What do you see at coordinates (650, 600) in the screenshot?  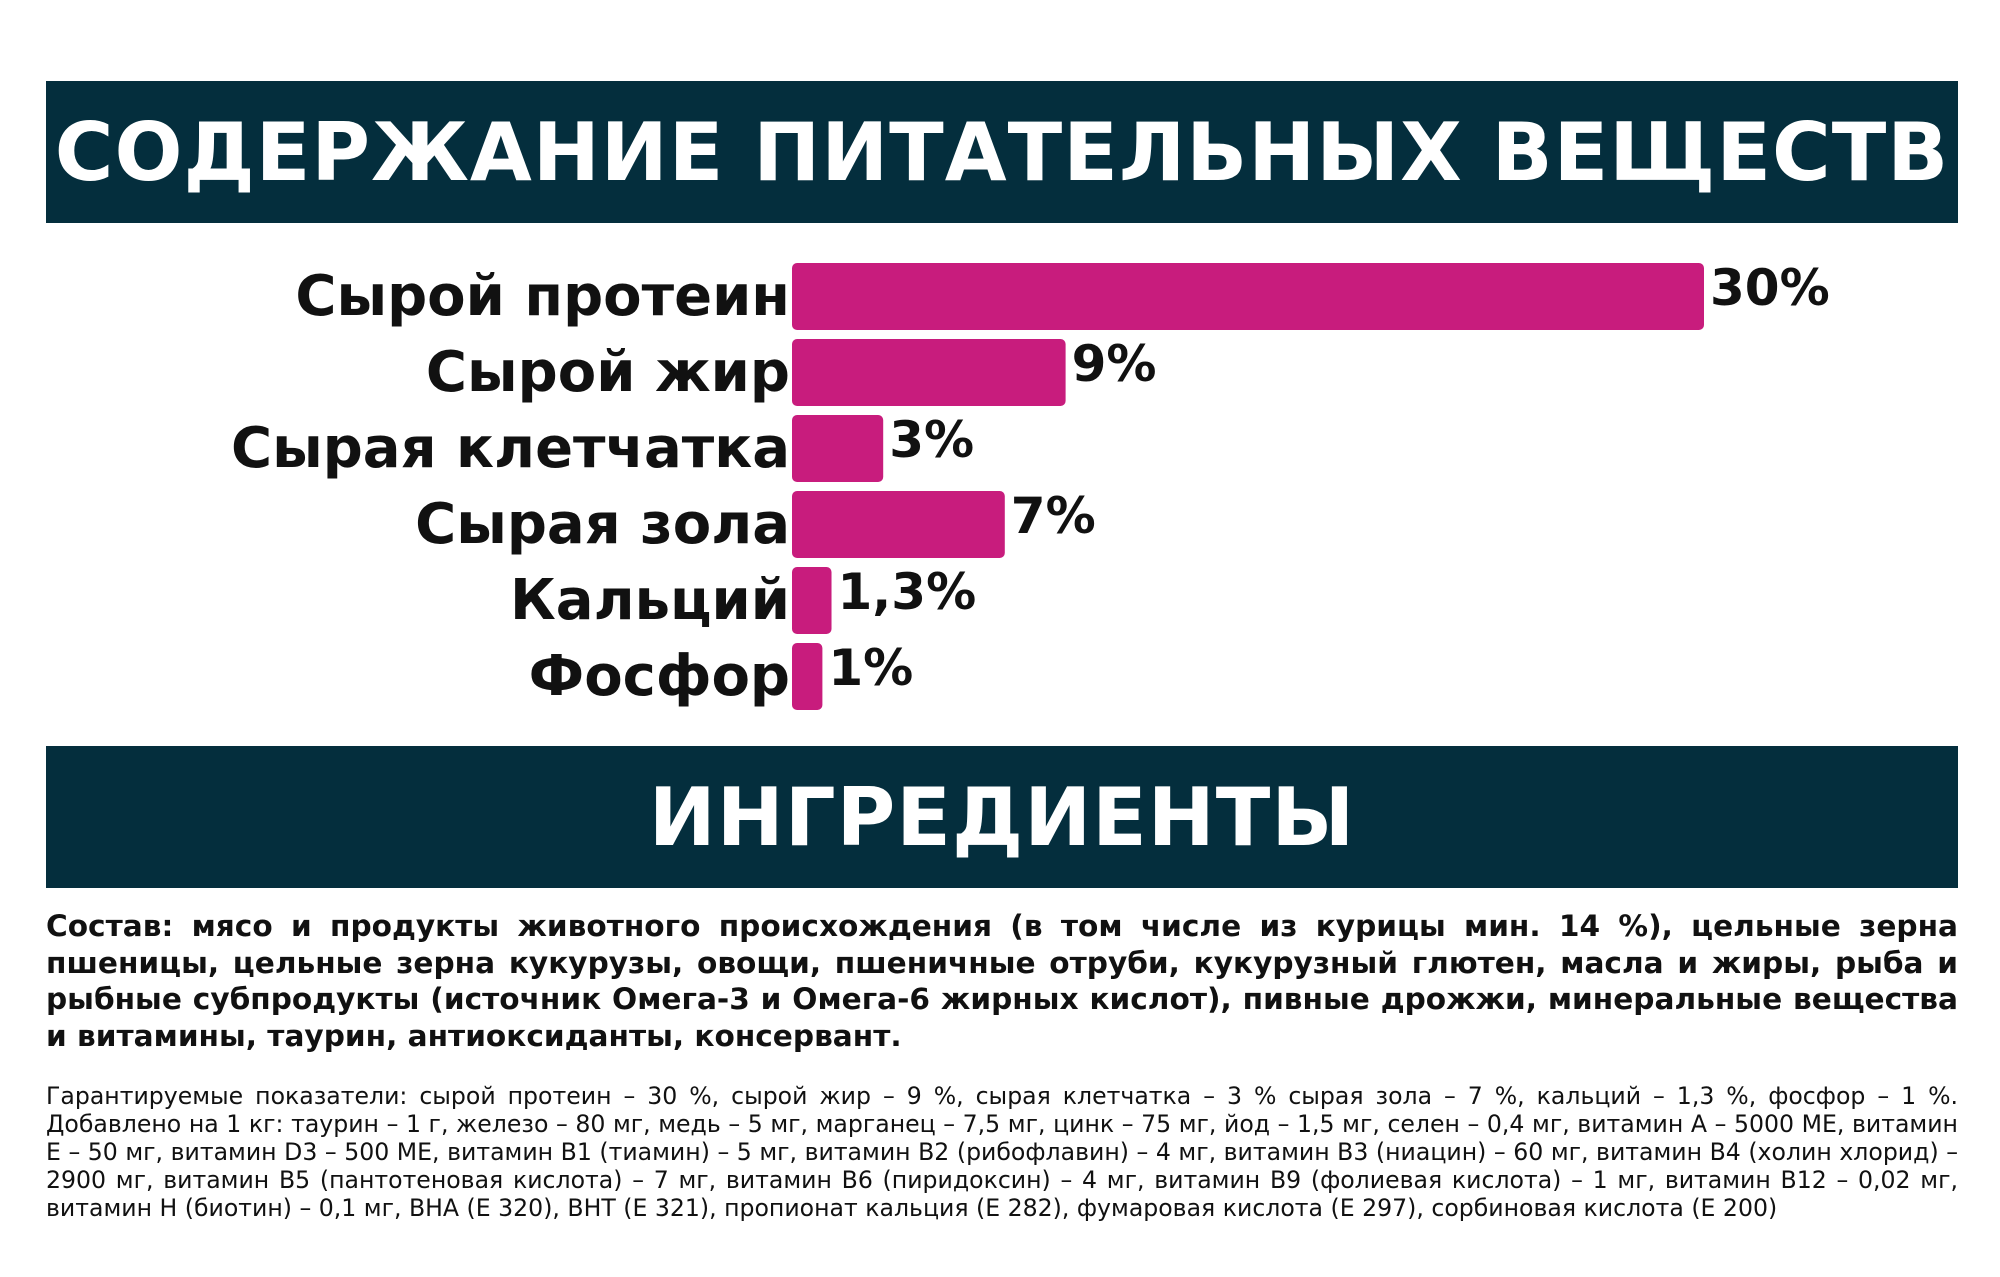 I see `bar-category-label: Кальций` at bounding box center [650, 600].